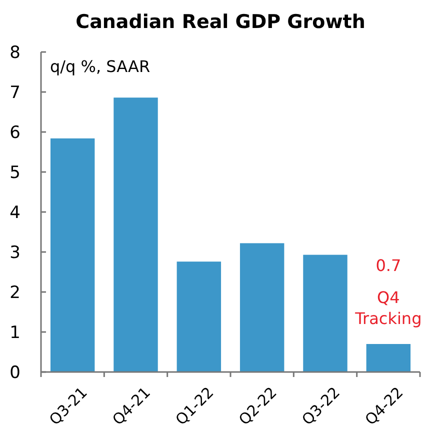  What do you see at coordinates (15, 292) in the screenshot?
I see `y-tick-label: 2` at bounding box center [15, 292].